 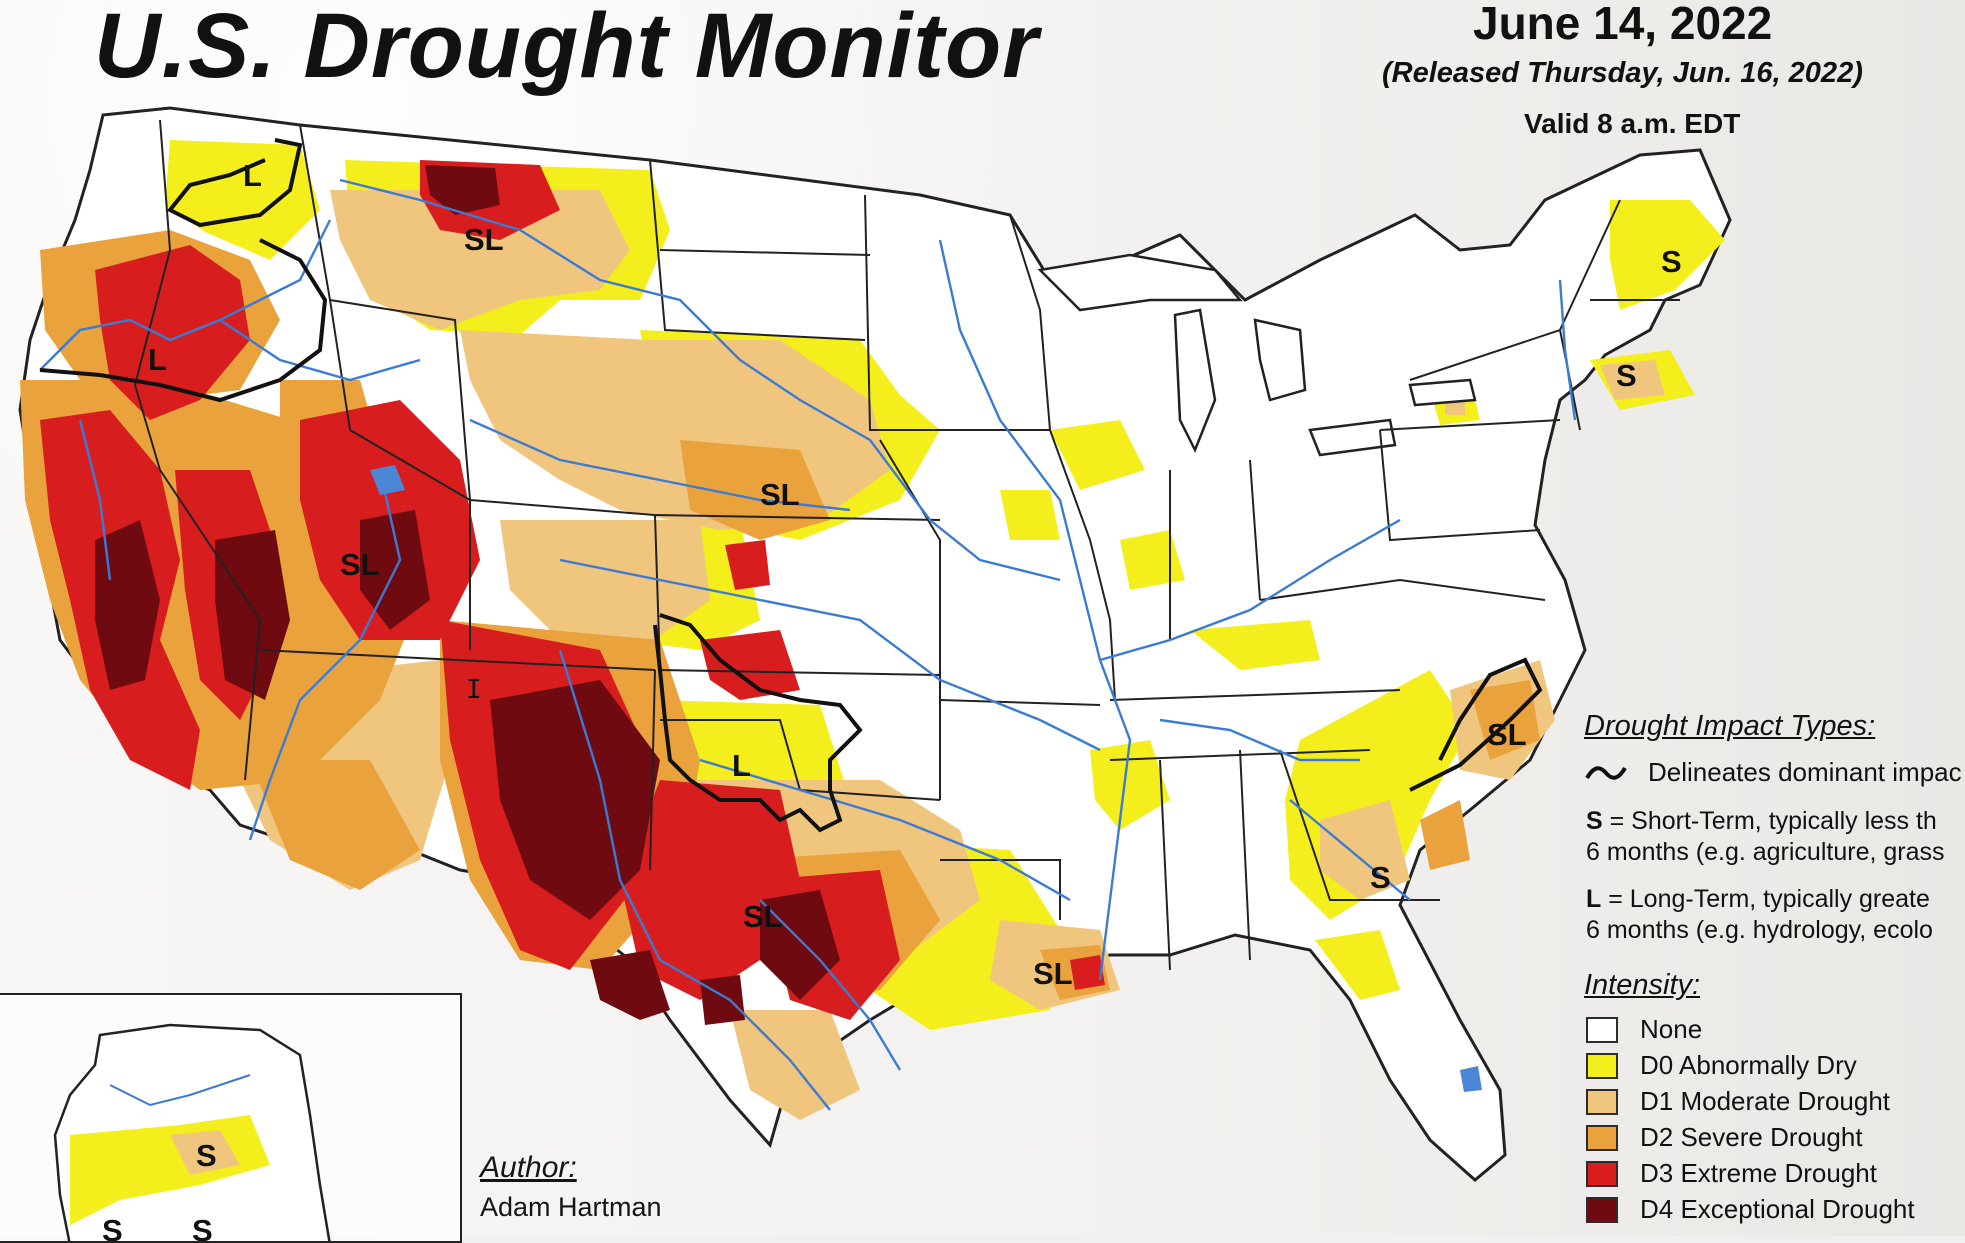 I want to click on river-sacramento, so click(x=95, y=500).